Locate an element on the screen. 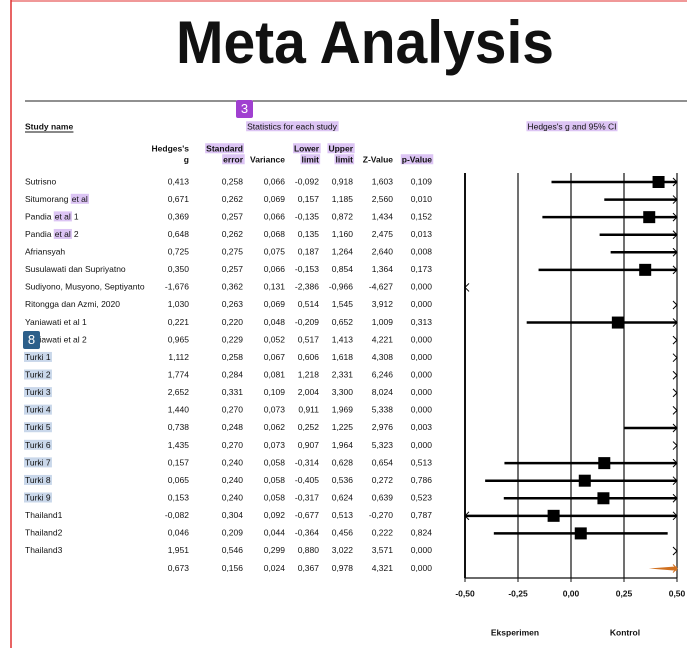 This screenshot has width=687, height=648. cell: -1,676 is located at coordinates (177, 287).